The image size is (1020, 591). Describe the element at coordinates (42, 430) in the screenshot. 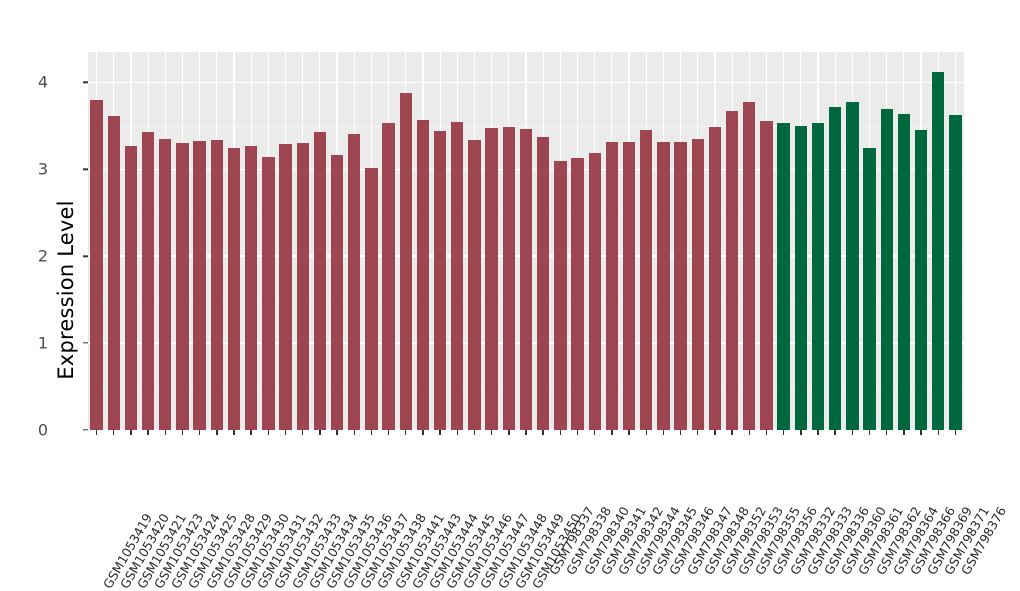

I see `y-tick-label: 0` at that location.